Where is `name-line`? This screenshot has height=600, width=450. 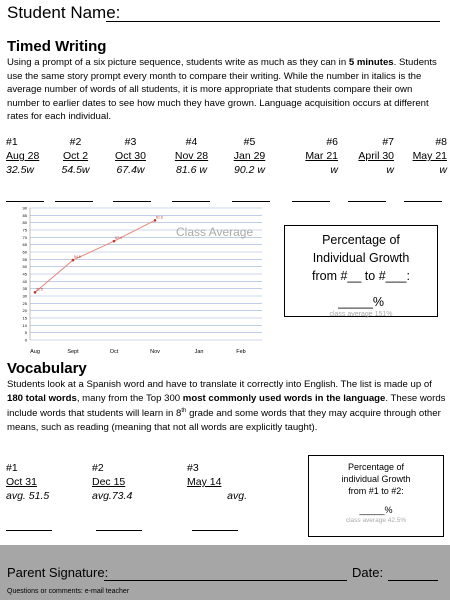
name-line is located at coordinates (273, 21).